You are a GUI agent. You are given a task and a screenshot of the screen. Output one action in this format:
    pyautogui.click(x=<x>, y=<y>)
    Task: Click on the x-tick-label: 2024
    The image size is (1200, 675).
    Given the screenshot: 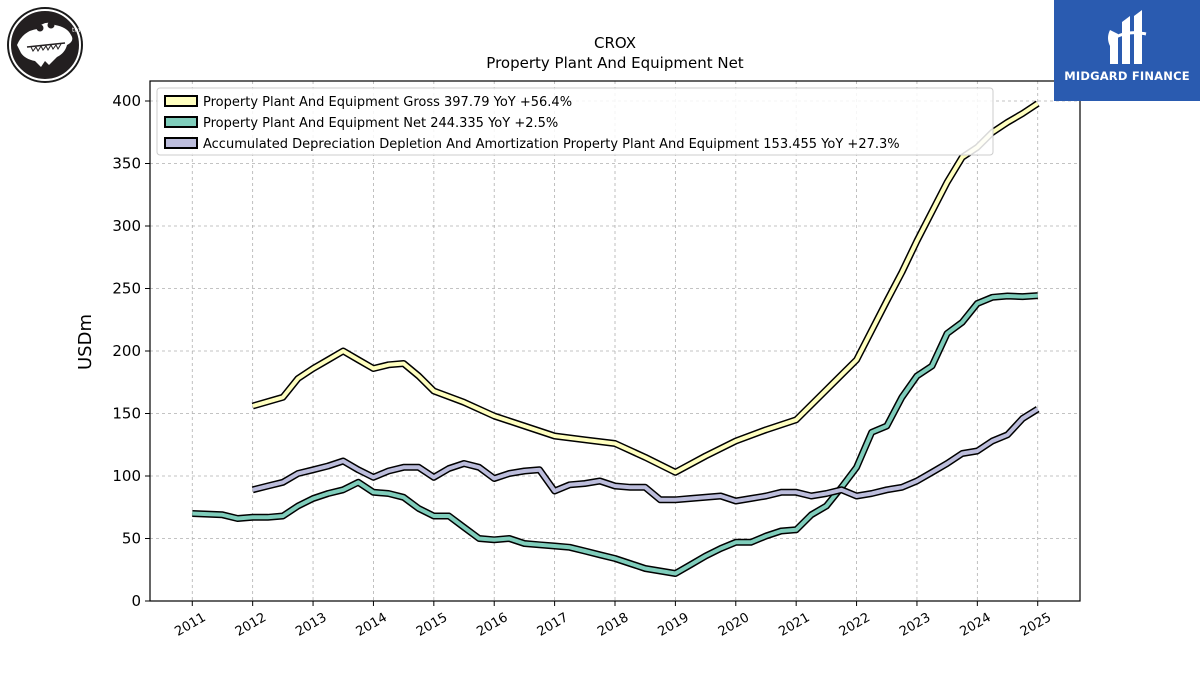 What is the action you would take?
    pyautogui.click(x=976, y=625)
    